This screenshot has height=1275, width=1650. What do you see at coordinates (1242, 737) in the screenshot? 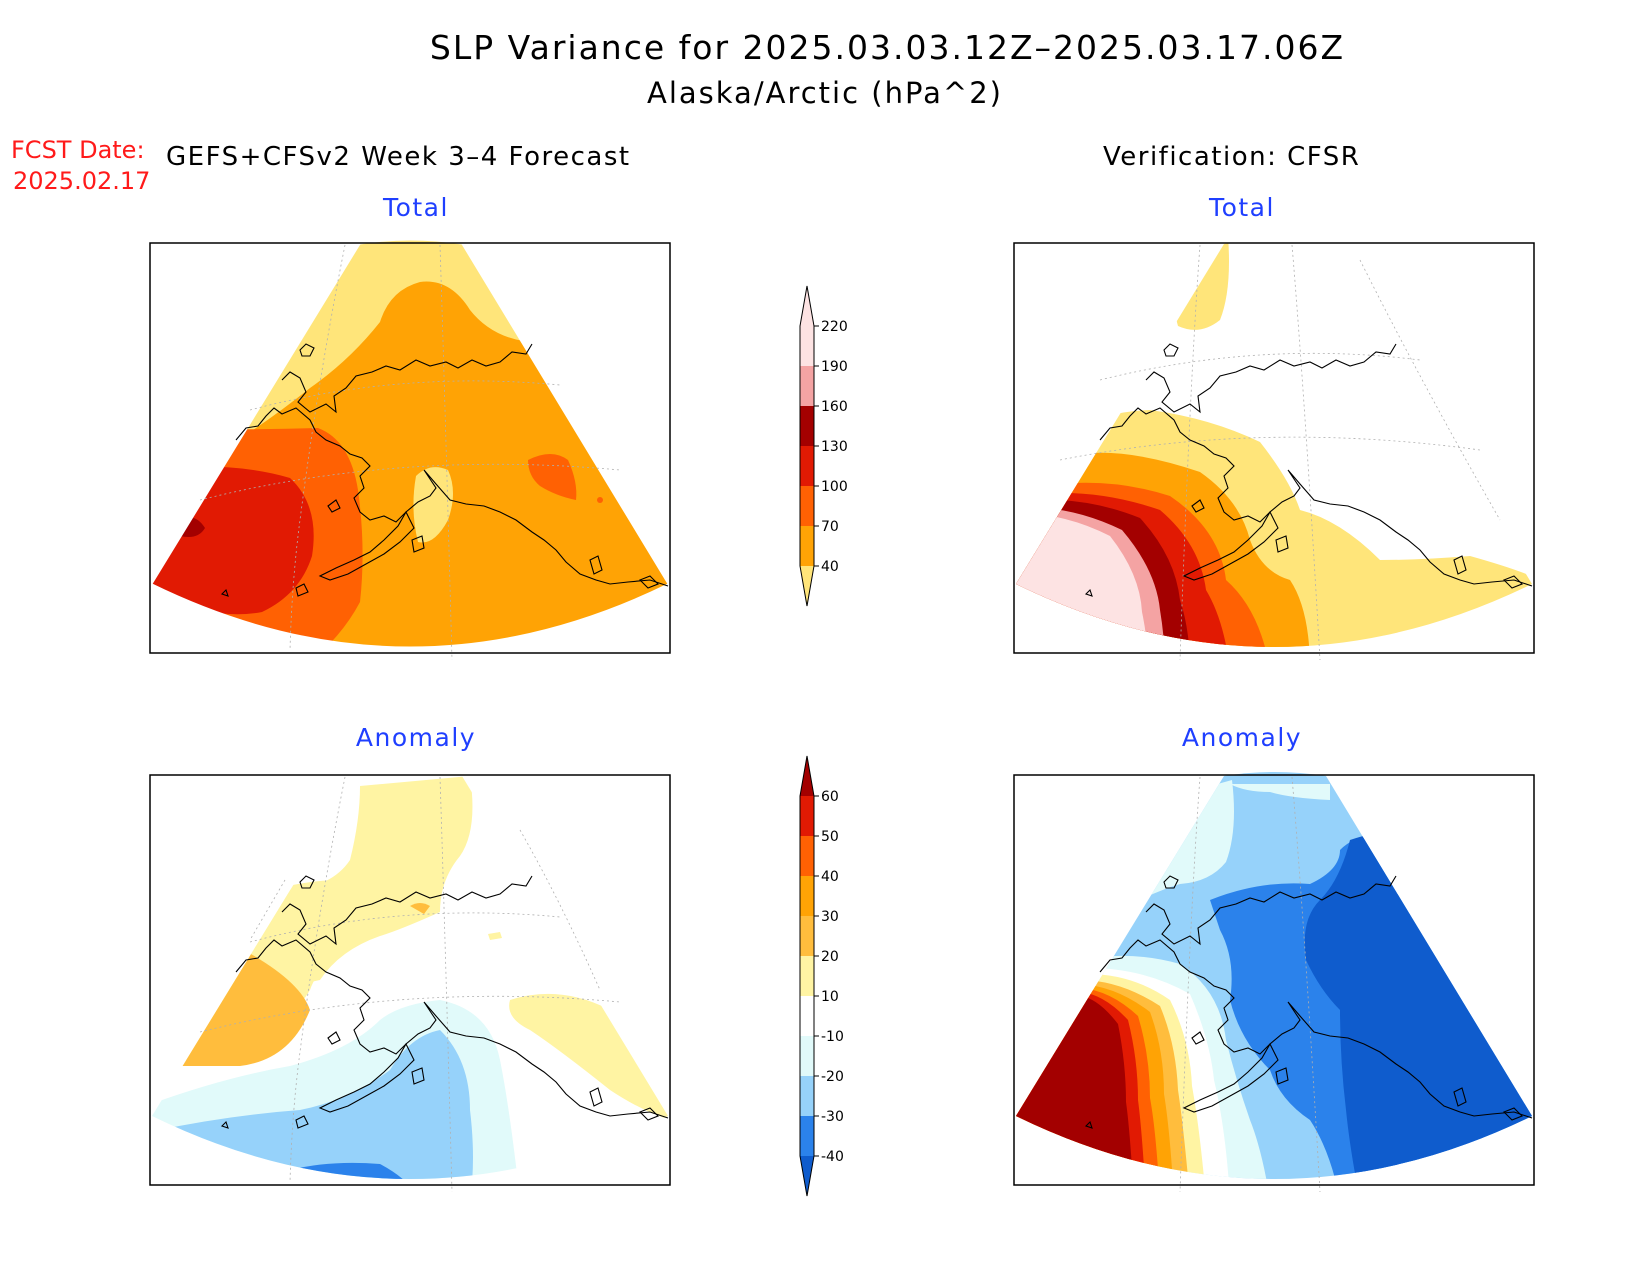
I see `panel-title-verification-anomaly: Anomaly` at bounding box center [1242, 737].